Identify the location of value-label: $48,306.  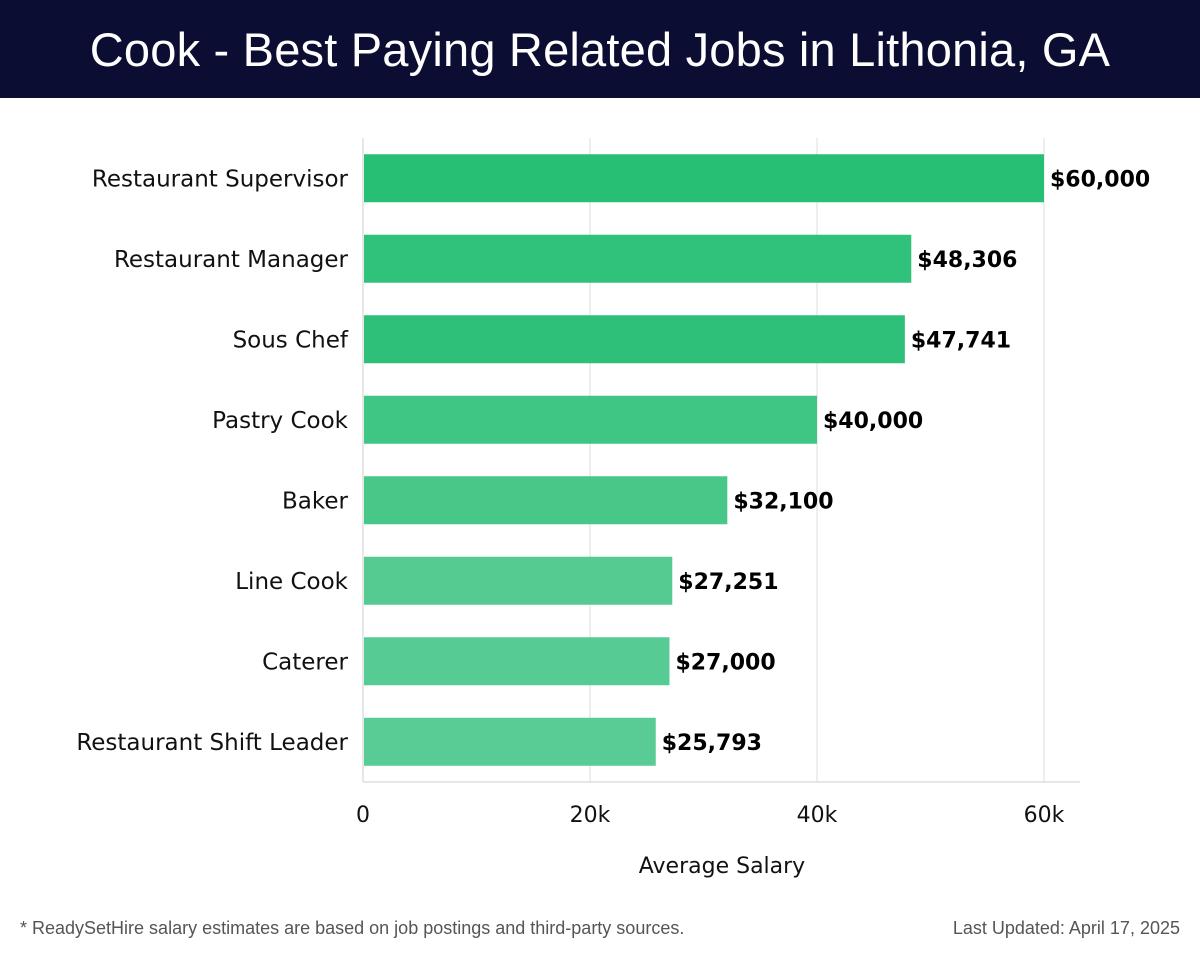
(967, 260).